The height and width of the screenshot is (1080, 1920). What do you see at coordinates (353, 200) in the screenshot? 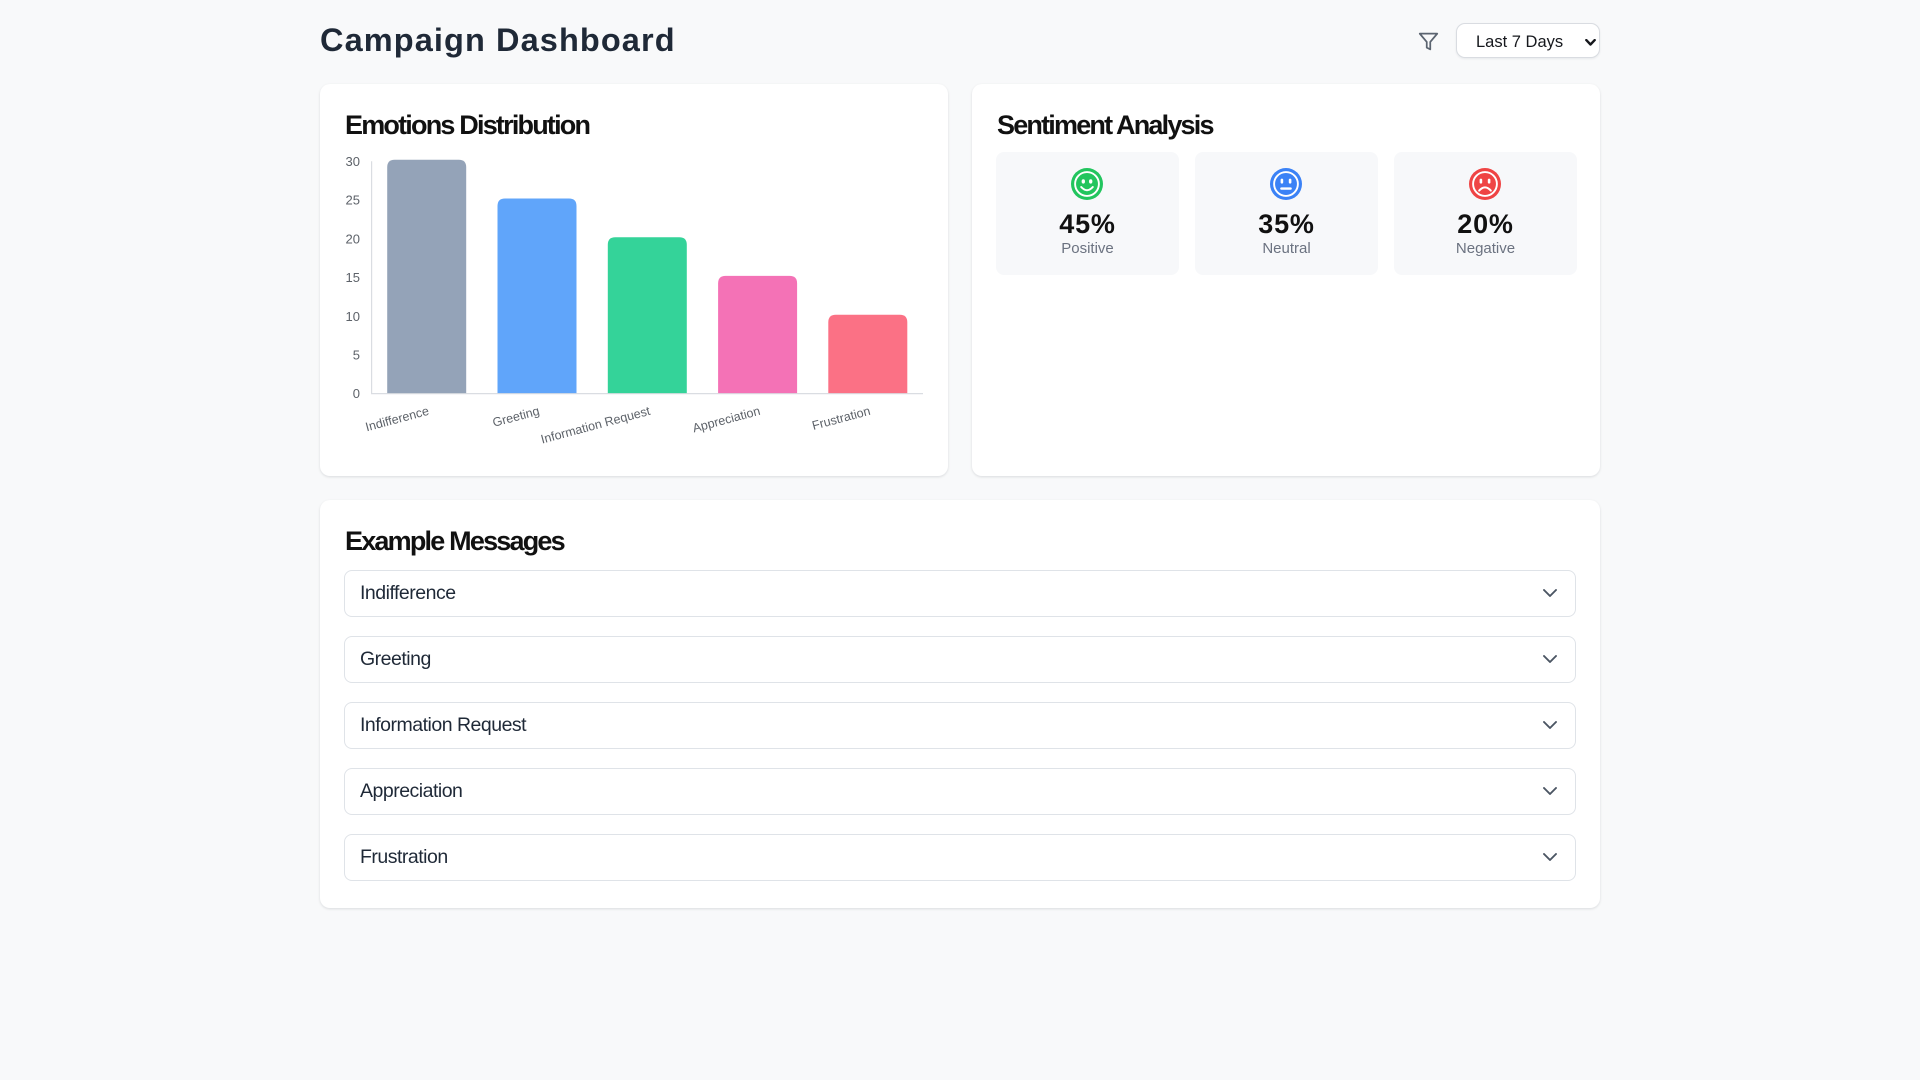
I see `svg-text: 25` at bounding box center [353, 200].